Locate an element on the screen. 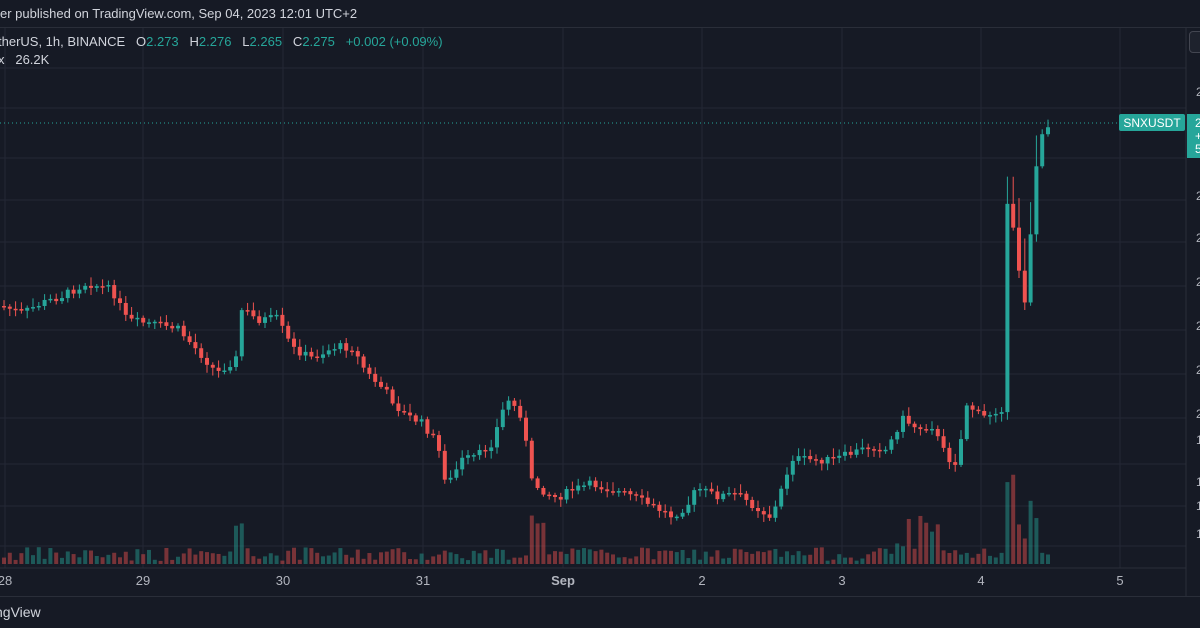 The image size is (1200, 628). price-tick-label-6: 2 is located at coordinates (1198, 414).